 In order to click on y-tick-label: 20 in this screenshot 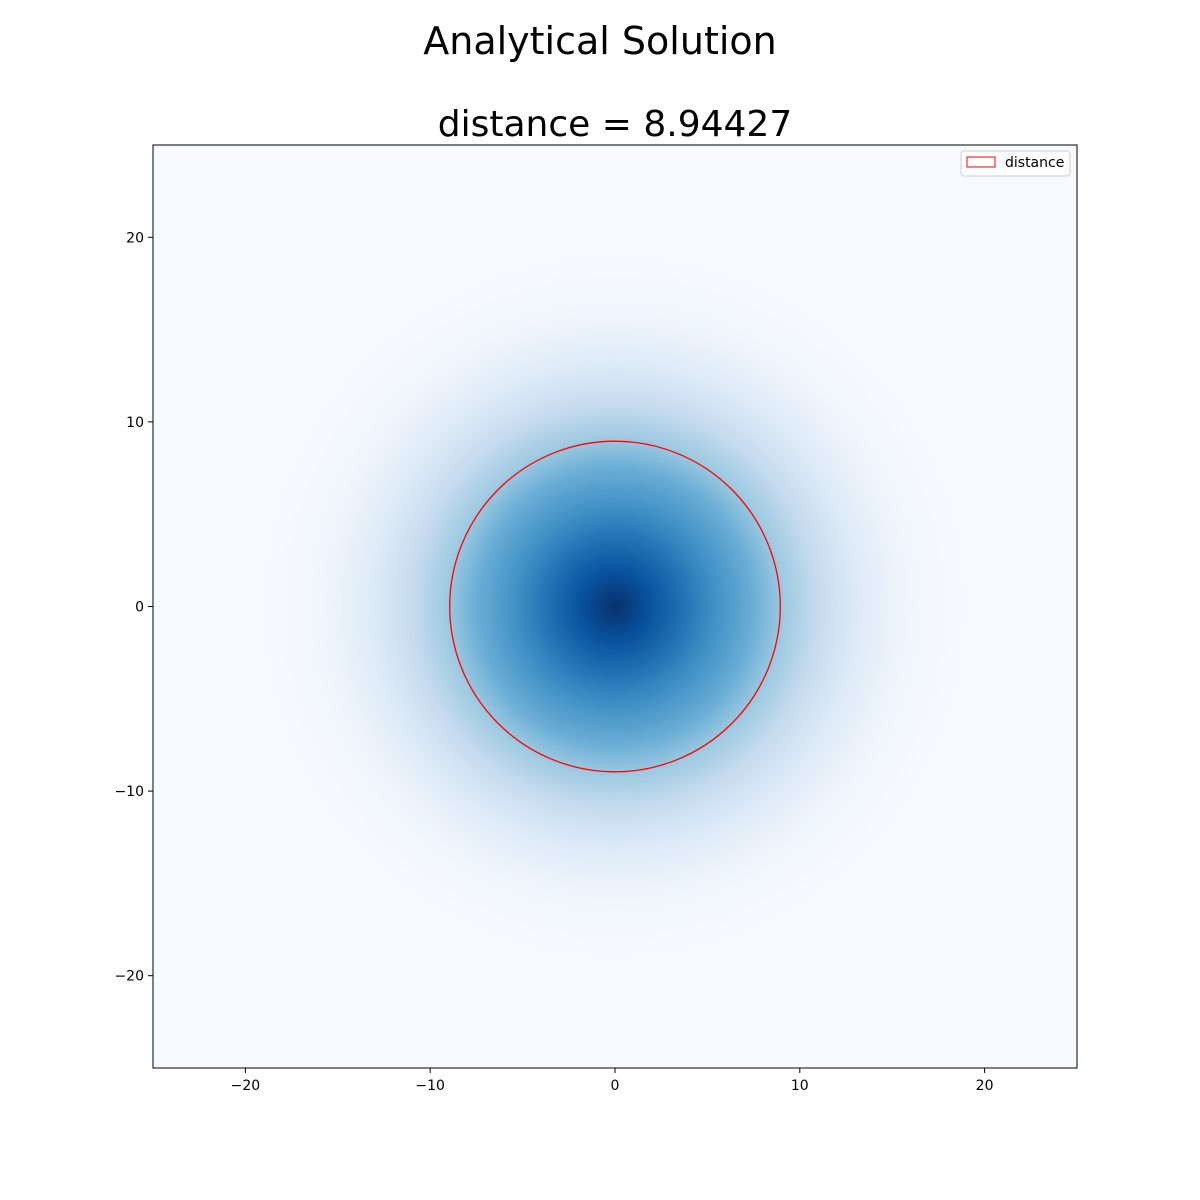, I will do `click(135, 238)`.